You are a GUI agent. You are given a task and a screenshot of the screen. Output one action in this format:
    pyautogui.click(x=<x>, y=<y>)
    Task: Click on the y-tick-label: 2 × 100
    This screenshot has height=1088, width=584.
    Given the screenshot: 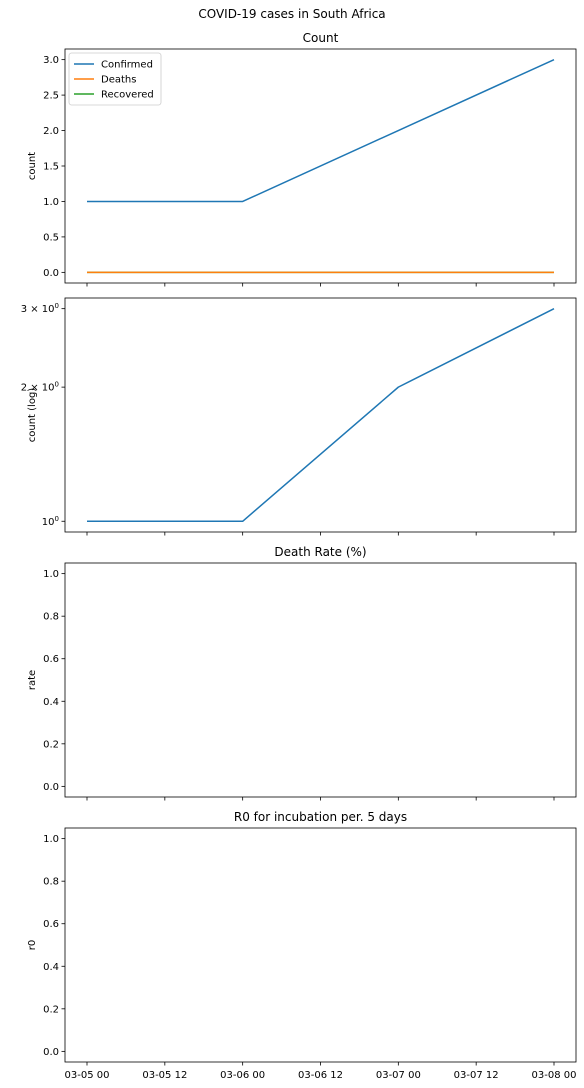 What is the action you would take?
    pyautogui.click(x=40, y=387)
    